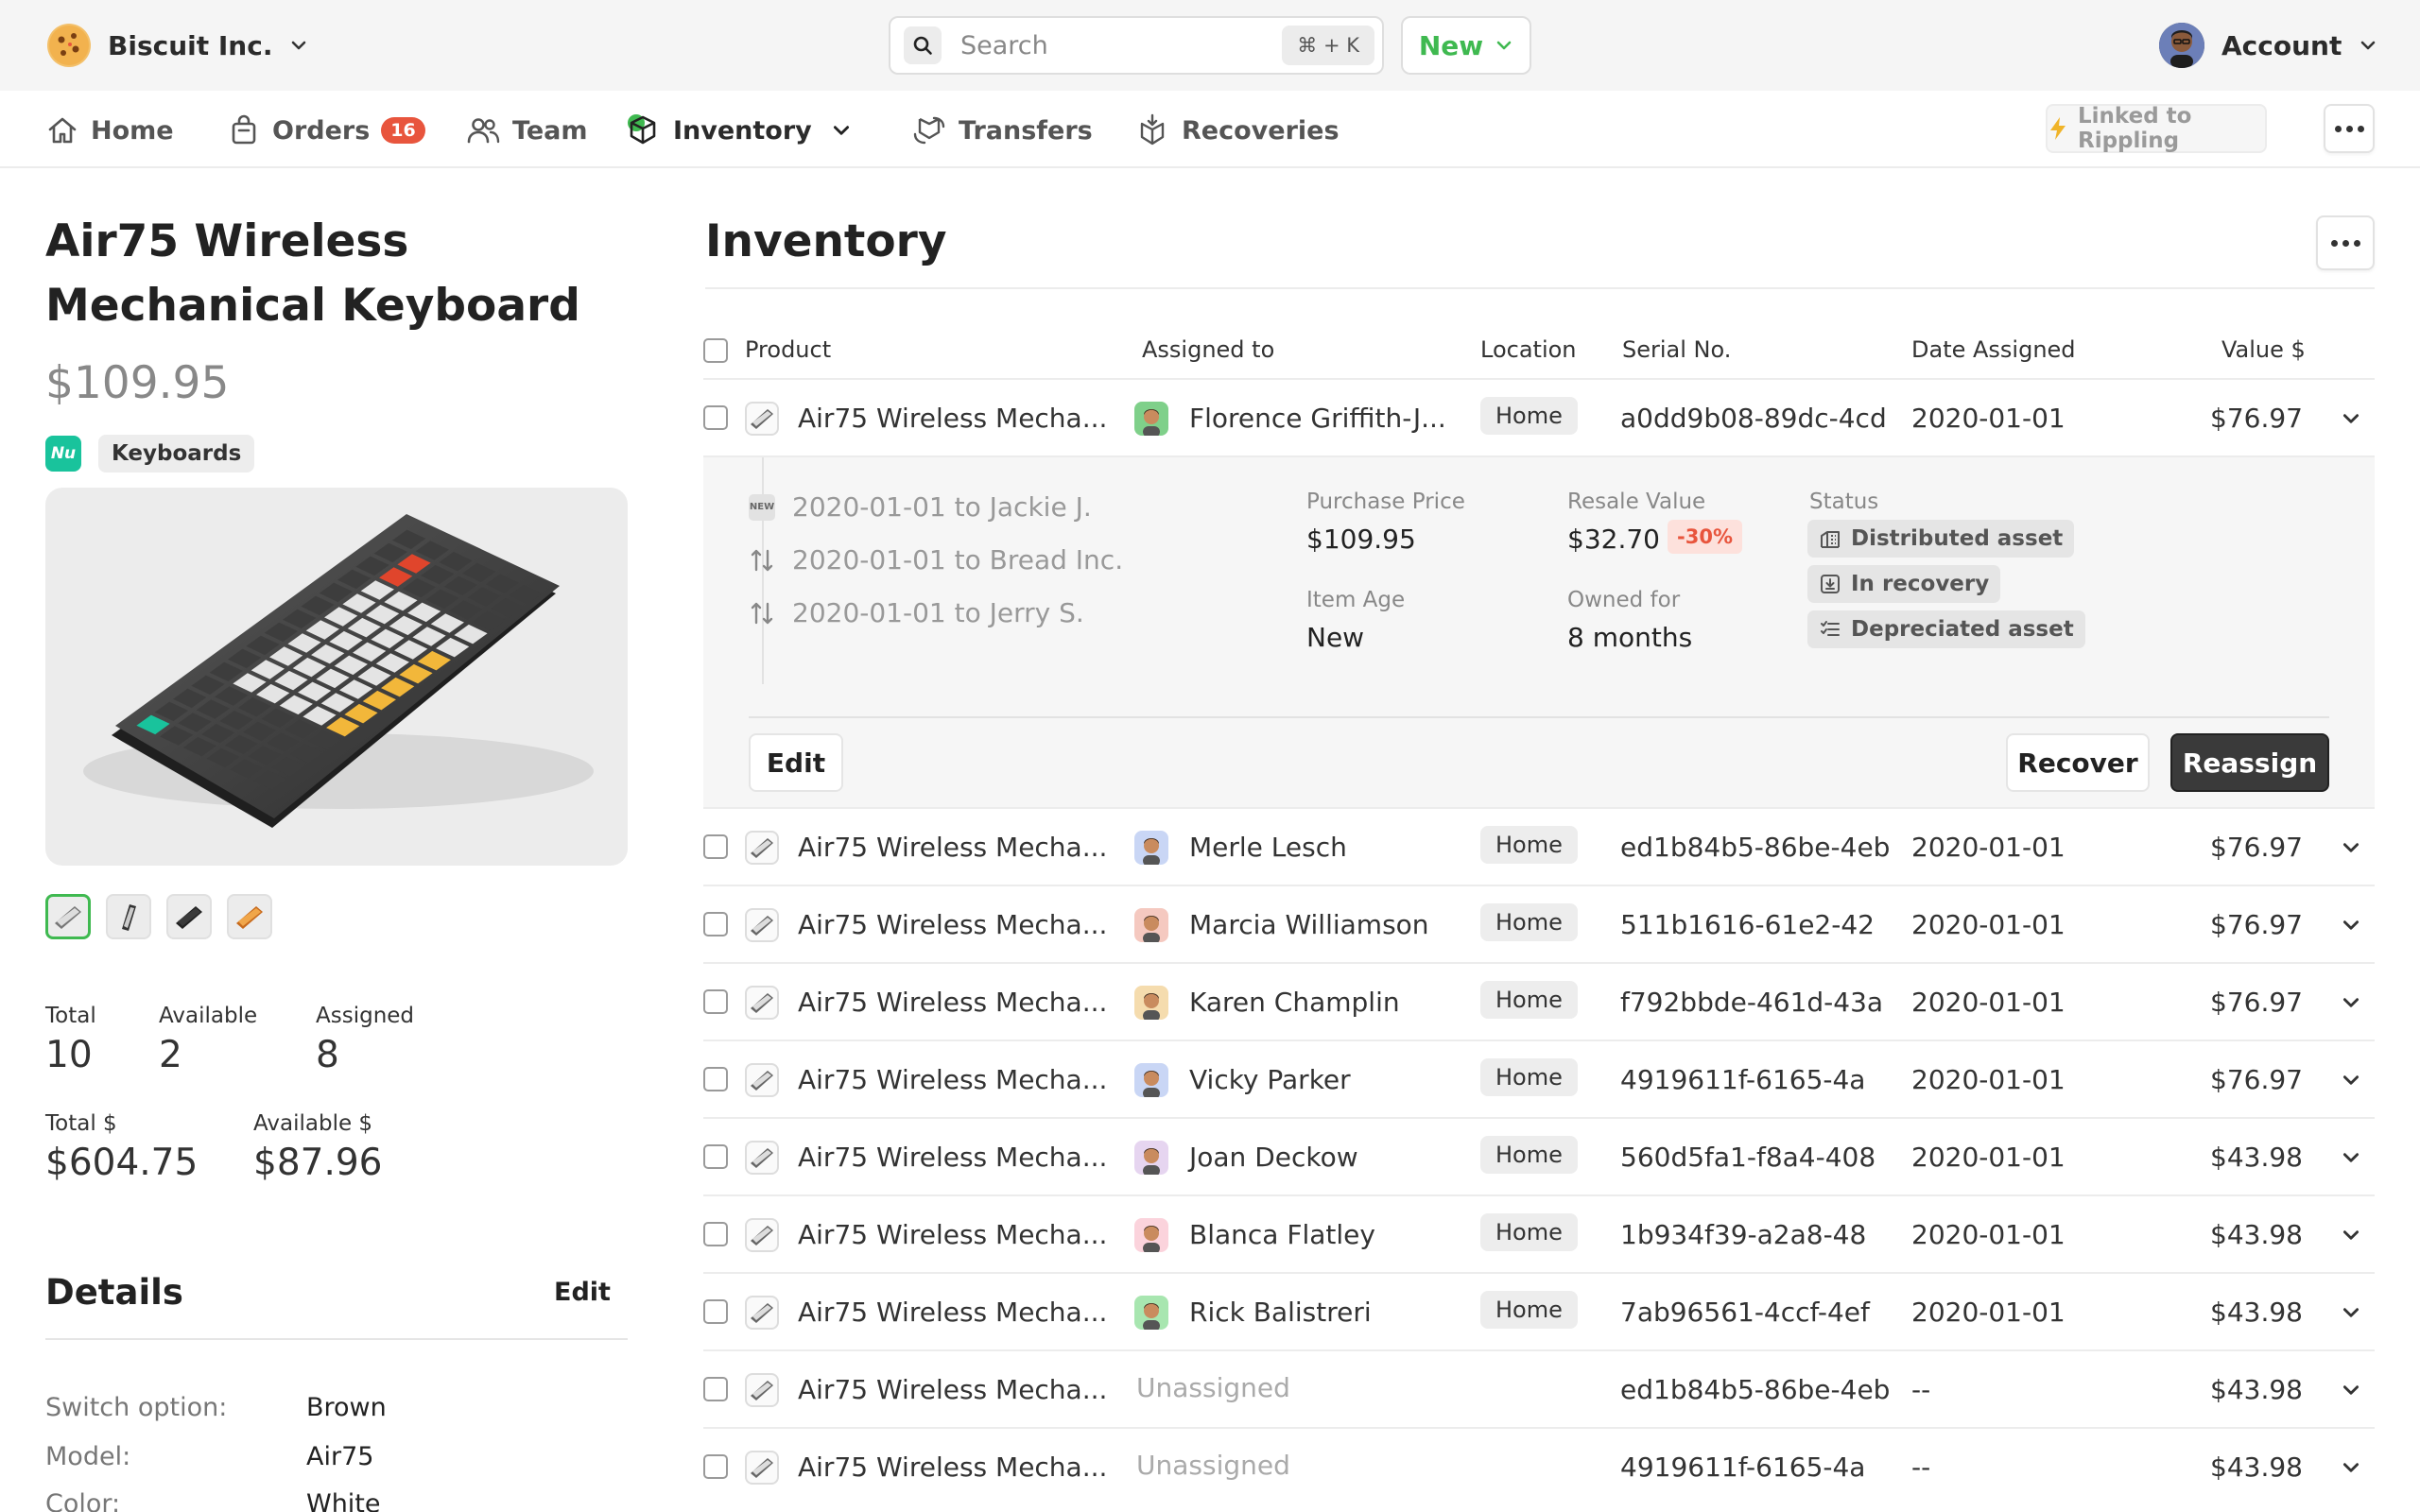  What do you see at coordinates (1528, 349) in the screenshot?
I see `column-header-location: Location` at bounding box center [1528, 349].